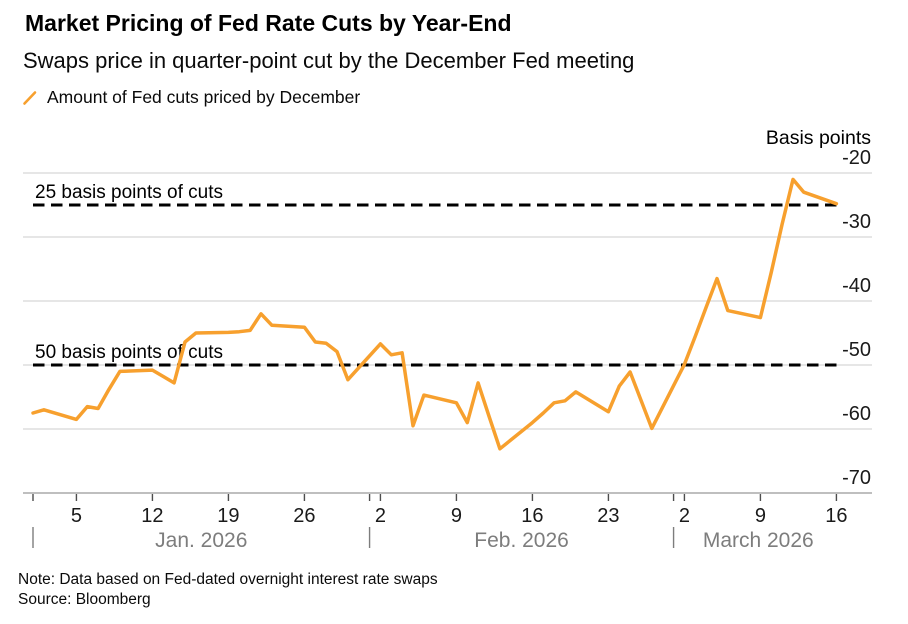 This screenshot has height=624, width=908. I want to click on y-axis-tick-label: -40, so click(856, 286).